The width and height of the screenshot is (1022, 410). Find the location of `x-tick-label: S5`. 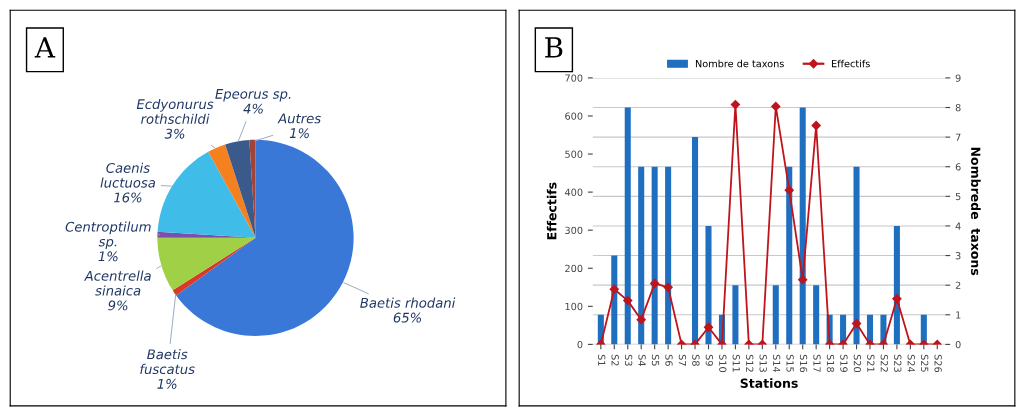

x-tick-label: S5 is located at coordinates (655, 360).